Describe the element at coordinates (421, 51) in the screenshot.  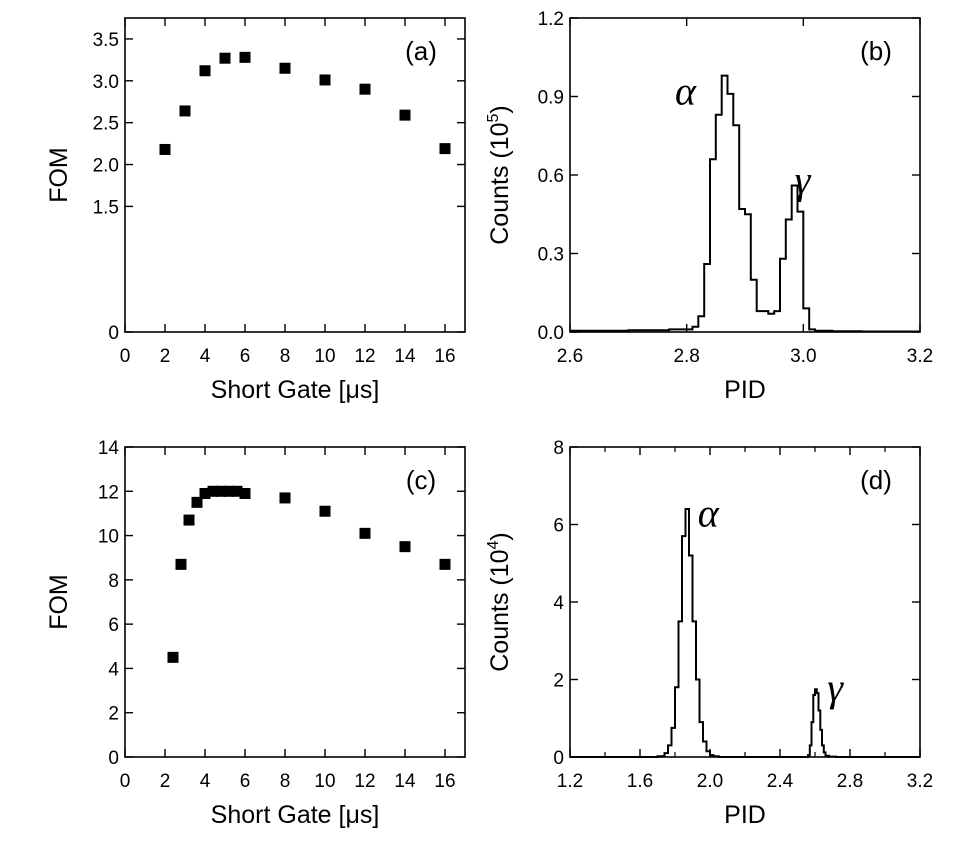
I see `panel-label: (a)` at that location.